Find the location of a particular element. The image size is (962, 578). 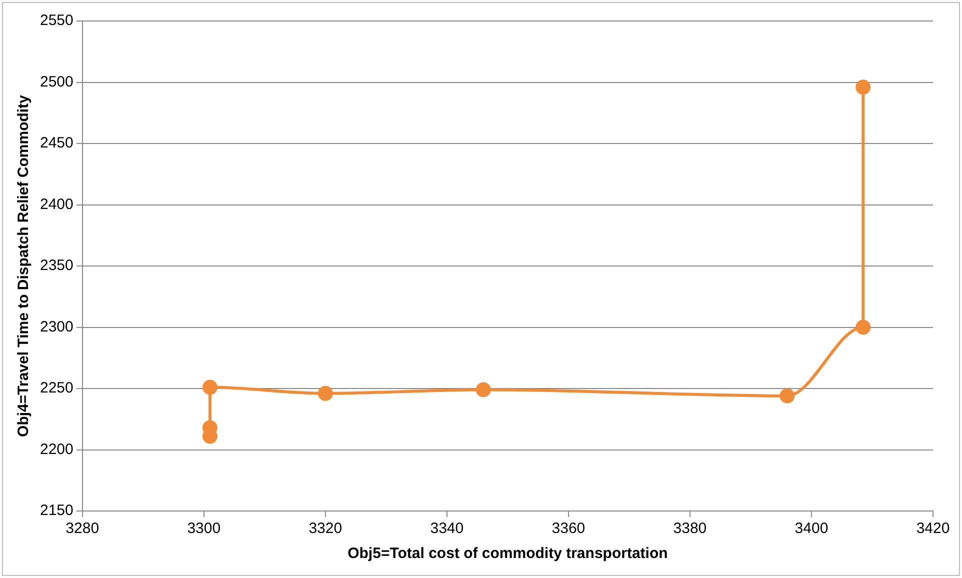

x-tick-label: 3320 is located at coordinates (325, 529).